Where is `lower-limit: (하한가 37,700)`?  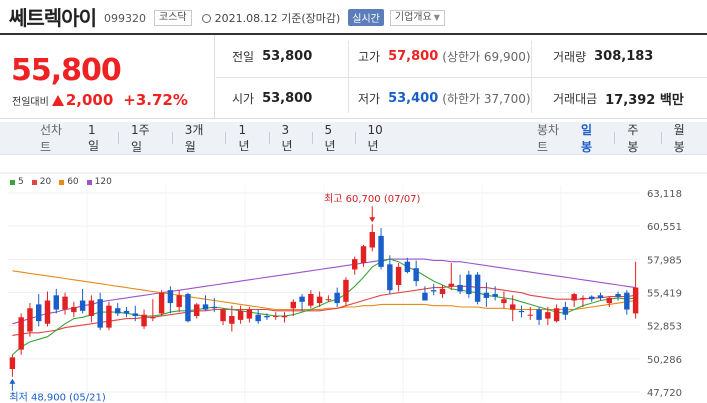 lower-limit: (하한가 37,700) is located at coordinates (486, 98).